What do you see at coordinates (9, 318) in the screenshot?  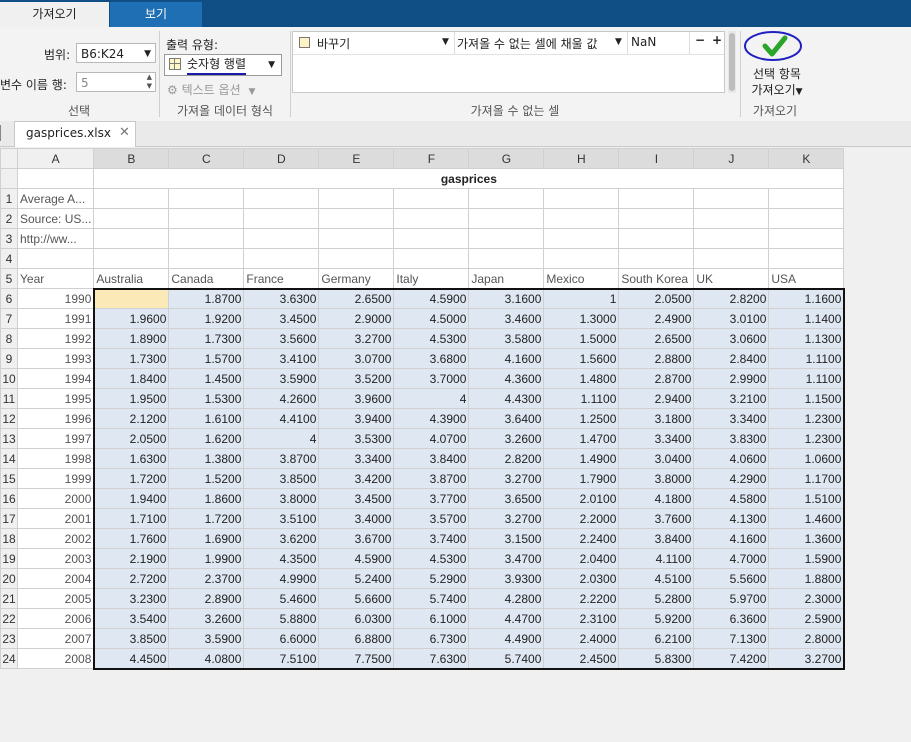 I see `row-header: 7` at bounding box center [9, 318].